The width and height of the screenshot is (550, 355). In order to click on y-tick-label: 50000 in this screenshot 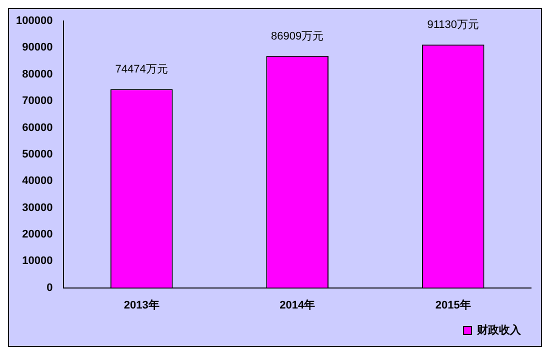, I will do `click(37, 154)`.